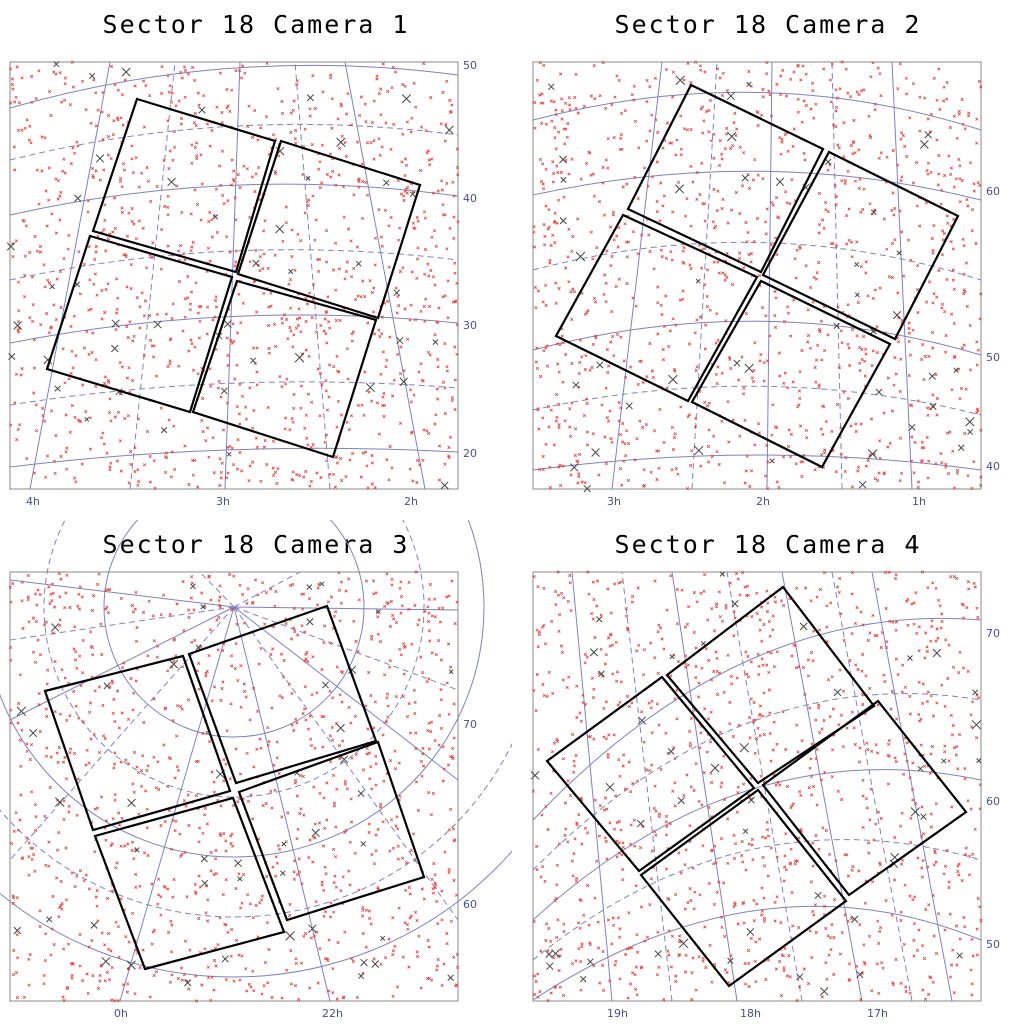  Describe the element at coordinates (332, 1013) in the screenshot. I see `ra-label: 22h` at that location.